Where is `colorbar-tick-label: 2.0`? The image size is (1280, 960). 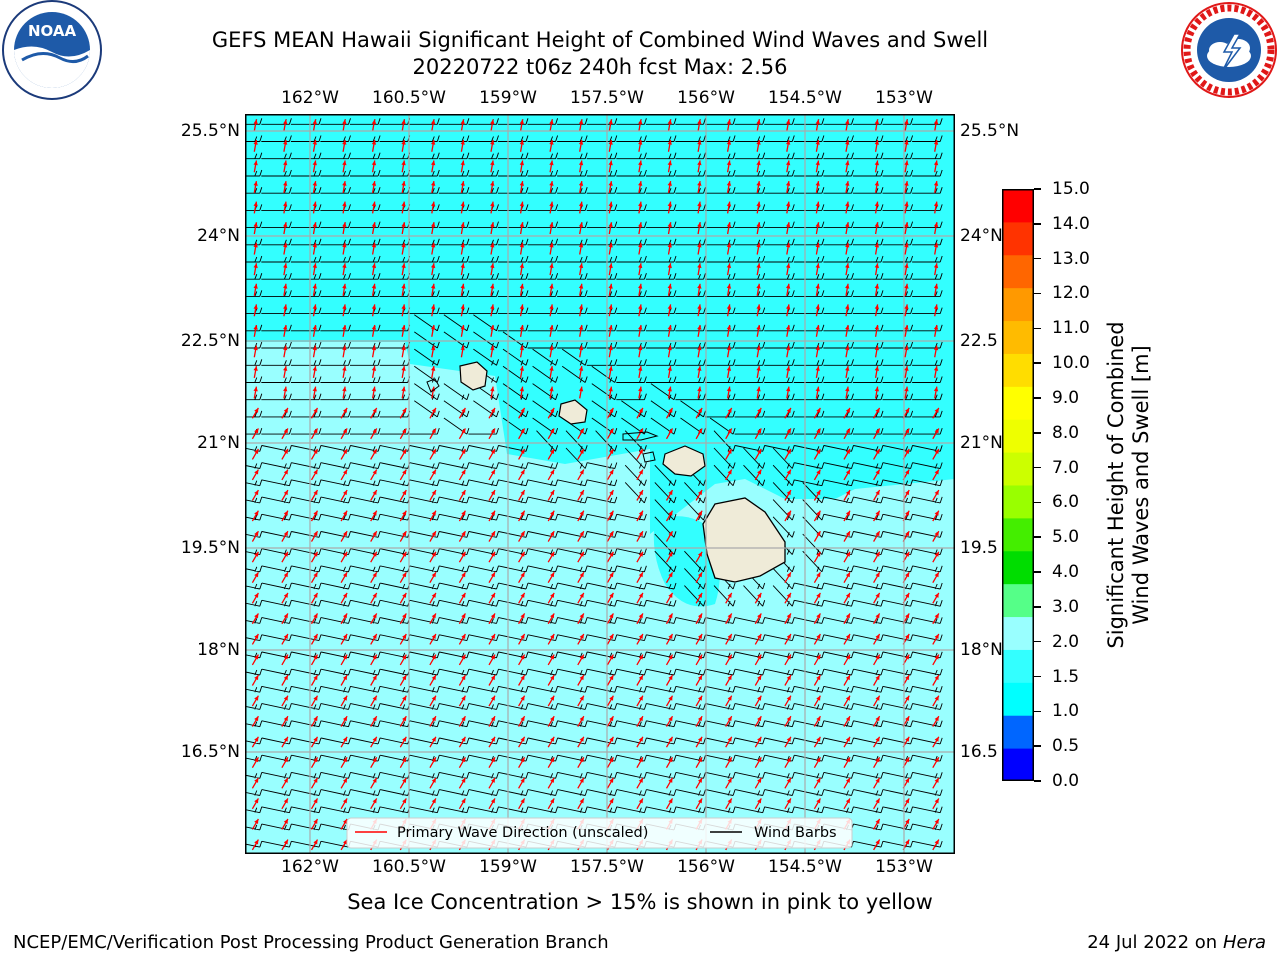 colorbar-tick-label: 2.0 is located at coordinates (1066, 641).